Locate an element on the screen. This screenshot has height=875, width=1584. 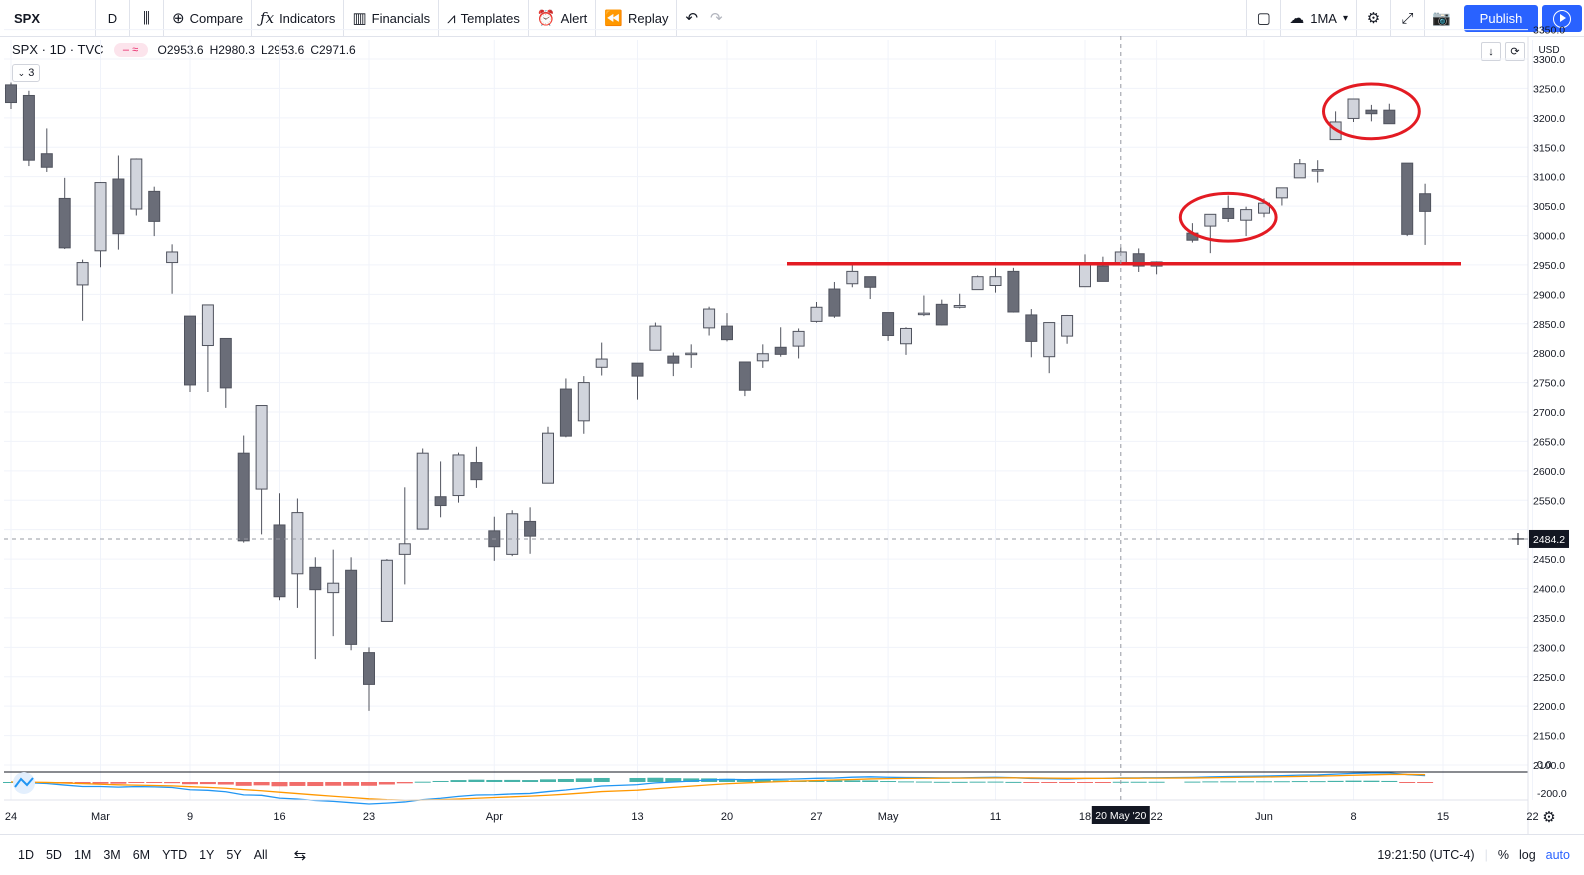
layout-button: ☁ 1MA ▾ is located at coordinates (1318, 18).